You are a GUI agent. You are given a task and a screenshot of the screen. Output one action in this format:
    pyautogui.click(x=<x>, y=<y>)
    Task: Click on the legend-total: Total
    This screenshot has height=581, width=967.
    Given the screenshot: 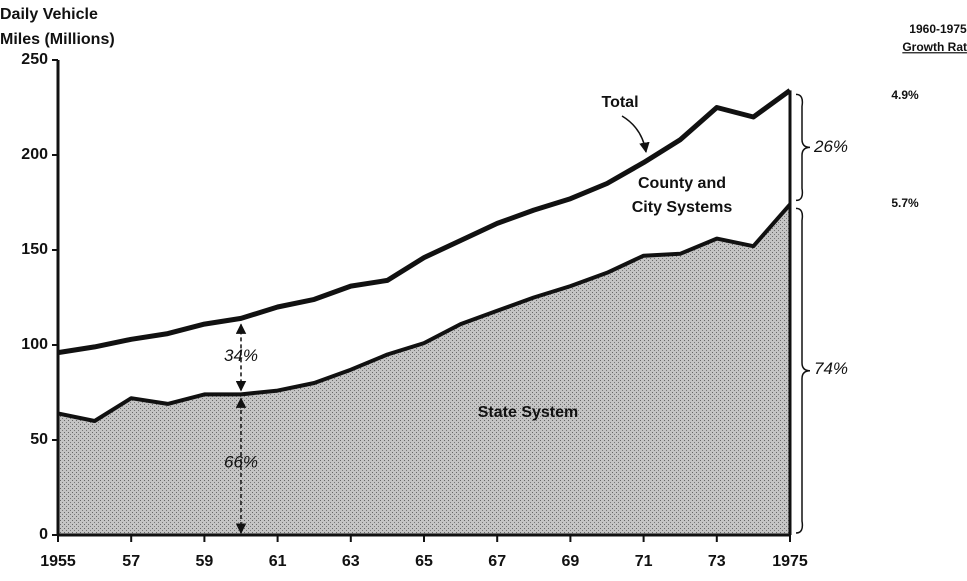 What is the action you would take?
    pyautogui.click(x=619, y=102)
    